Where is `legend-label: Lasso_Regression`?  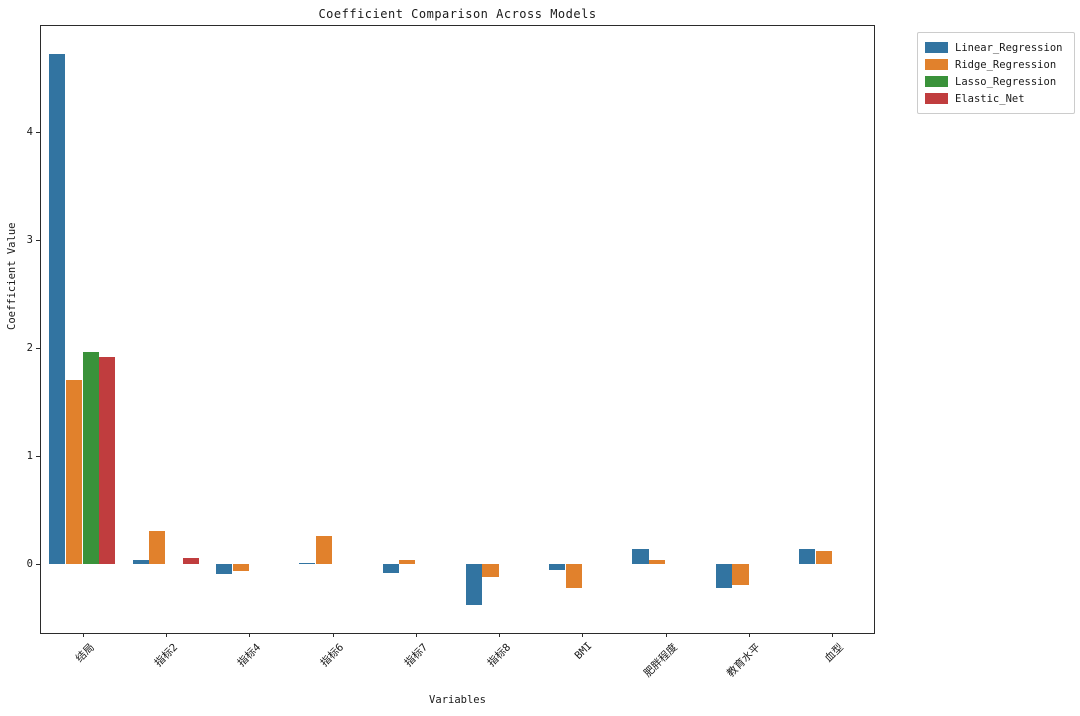
legend-label: Lasso_Regression is located at coordinates (1006, 81).